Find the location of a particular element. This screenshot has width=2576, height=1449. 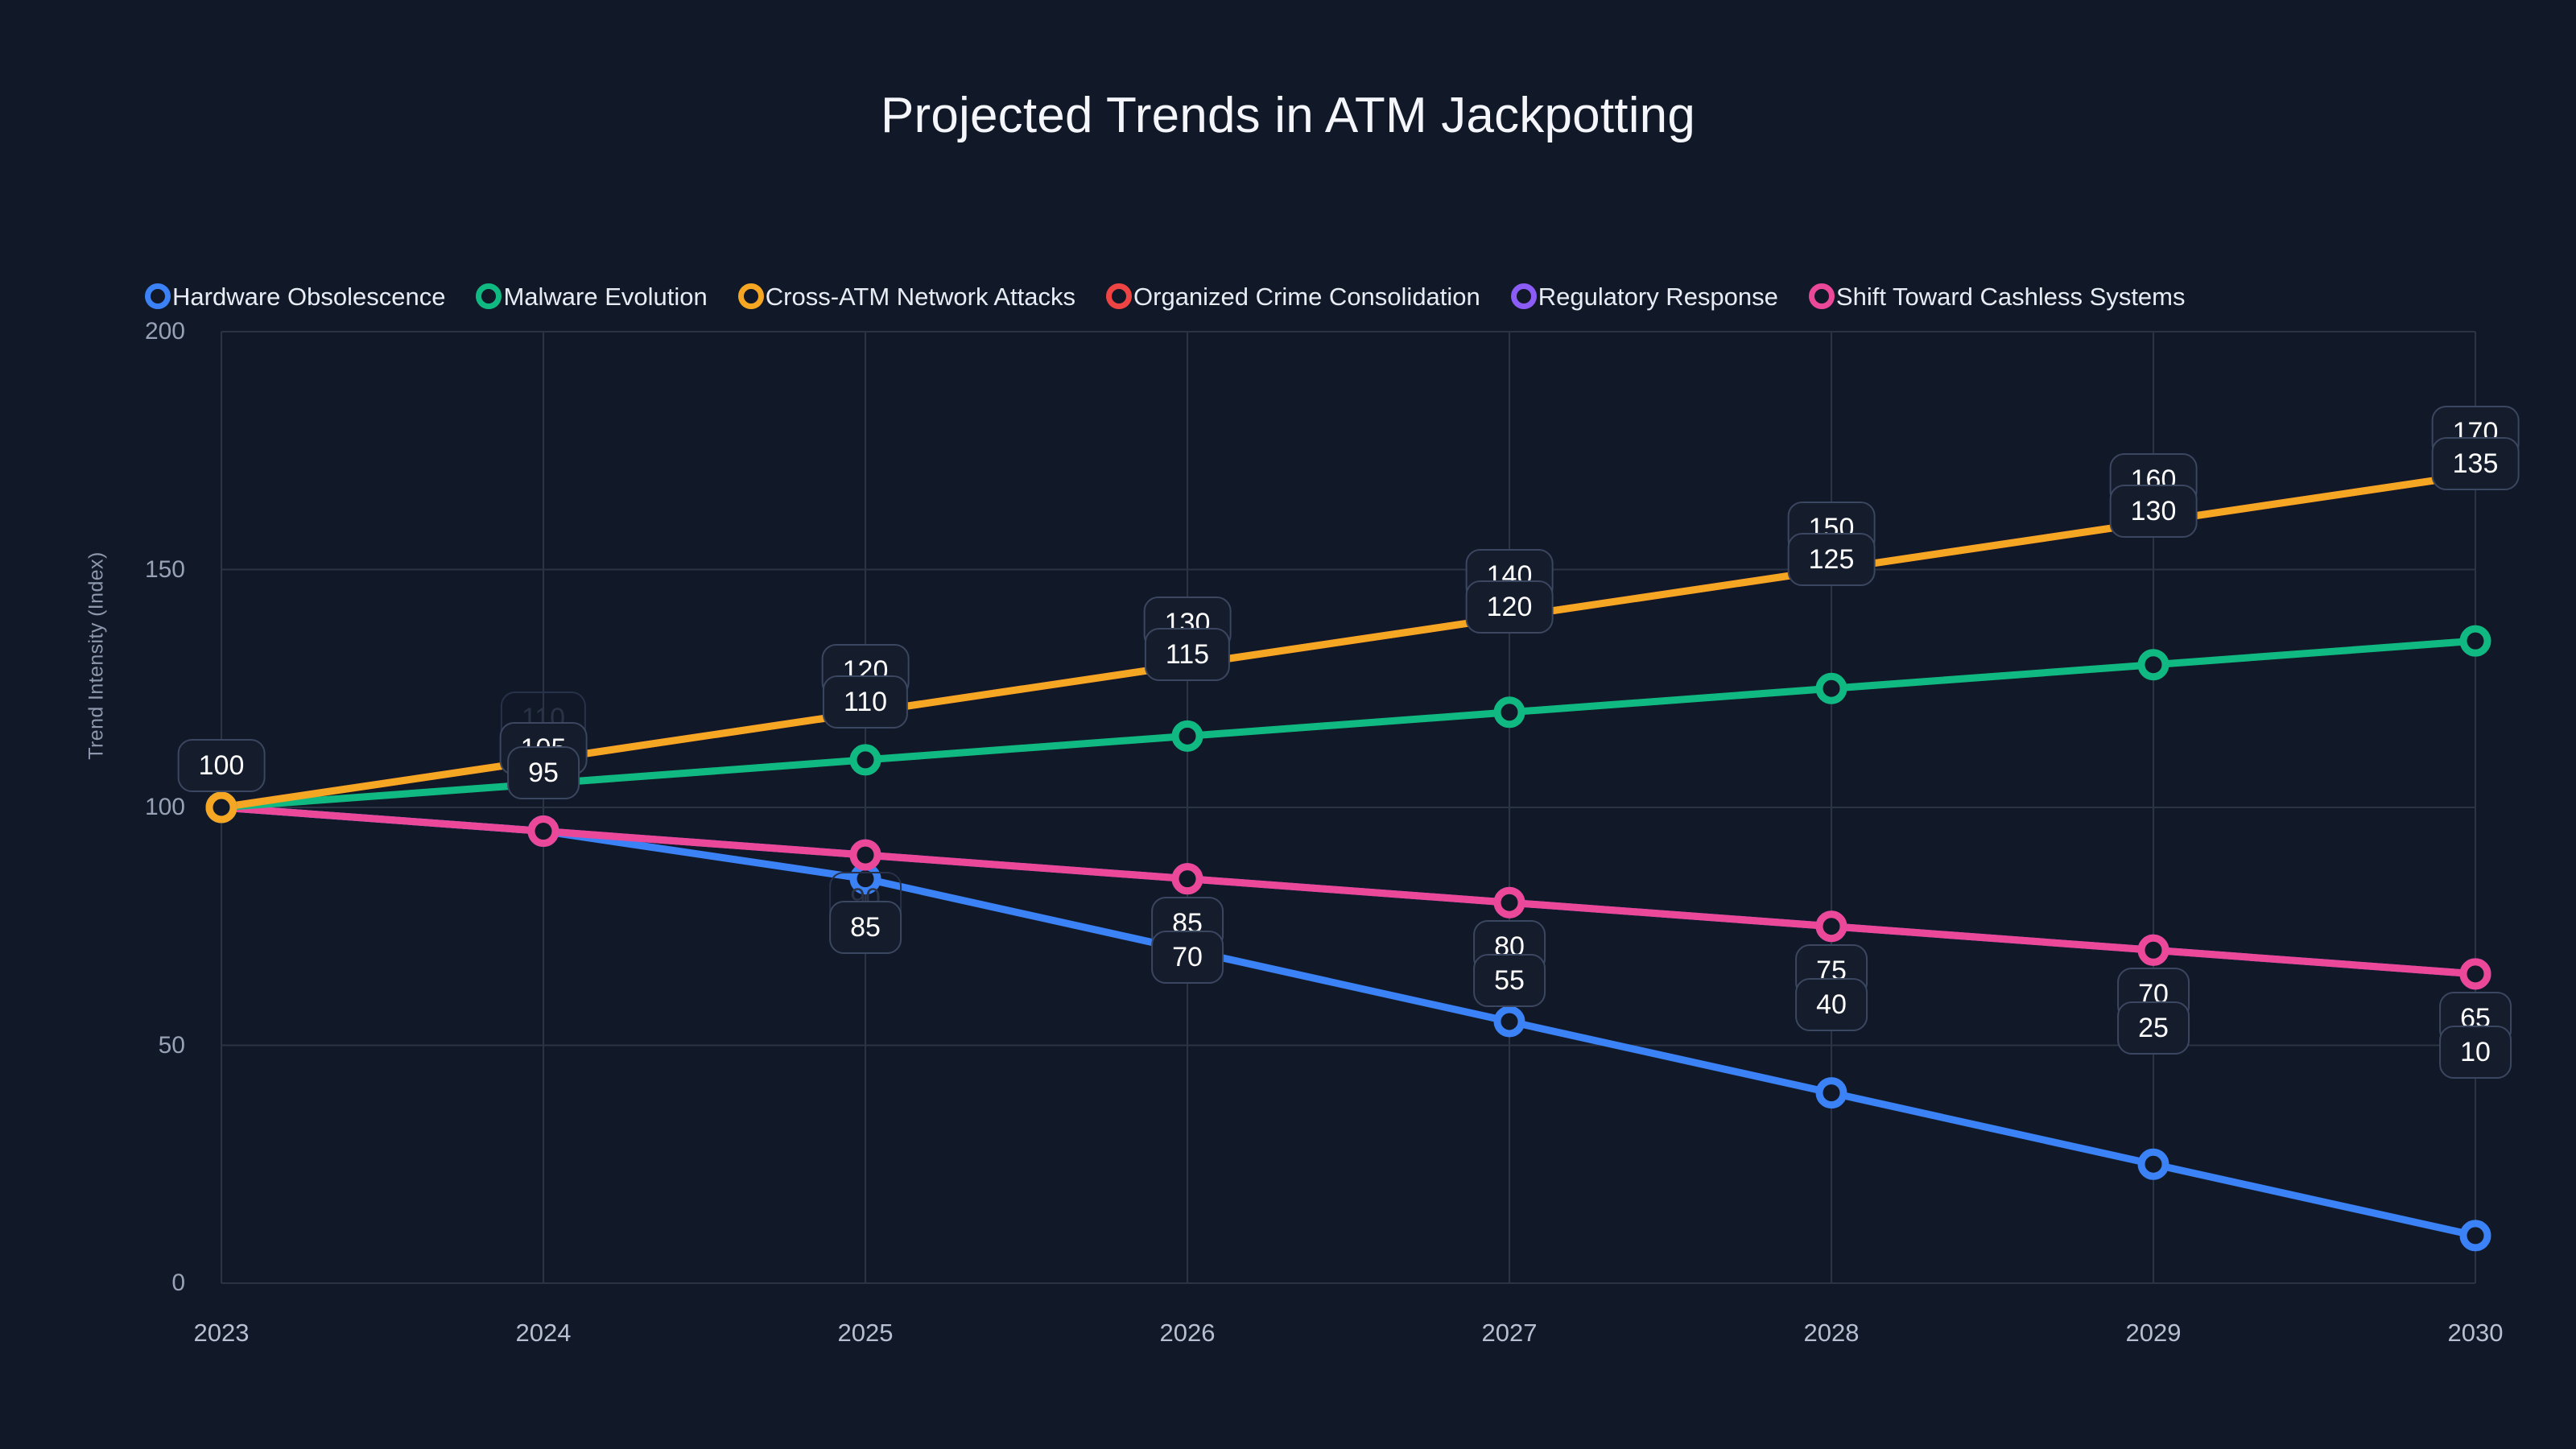

legend-item-0: Hardware Obsolescence is located at coordinates (295, 296).